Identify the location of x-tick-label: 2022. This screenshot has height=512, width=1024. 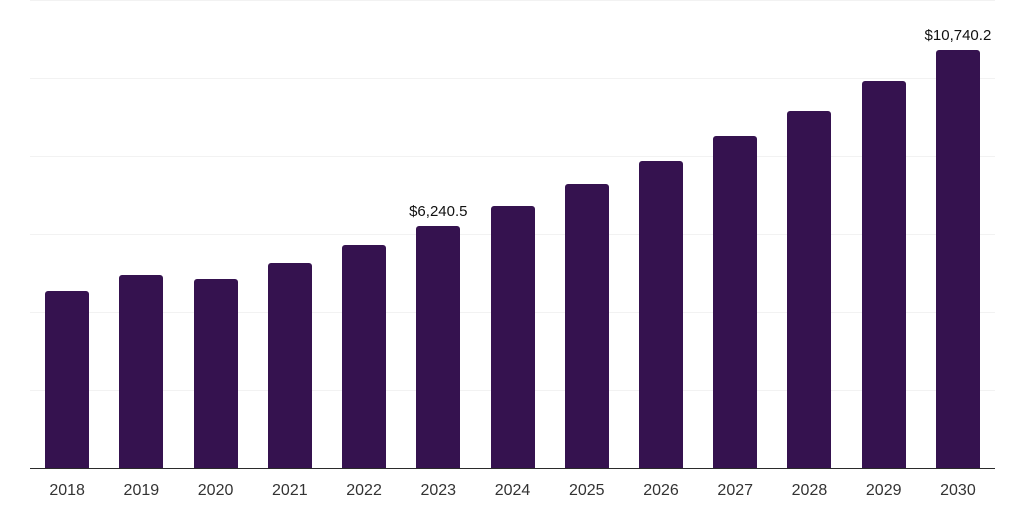
(364, 490).